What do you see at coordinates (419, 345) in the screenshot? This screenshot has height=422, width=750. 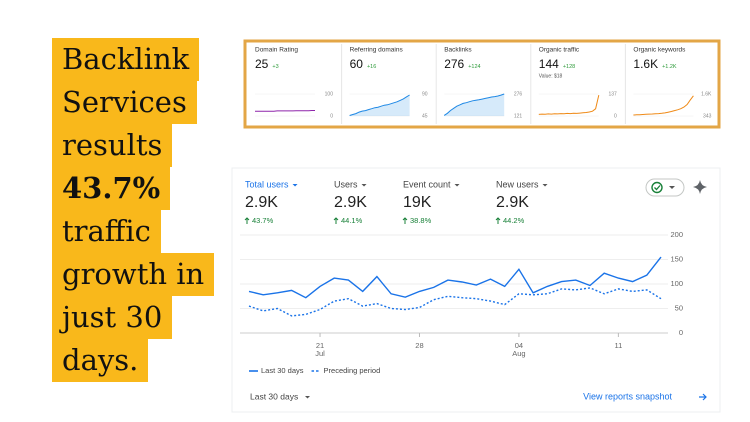 I see `x-tick-label: 28` at bounding box center [419, 345].